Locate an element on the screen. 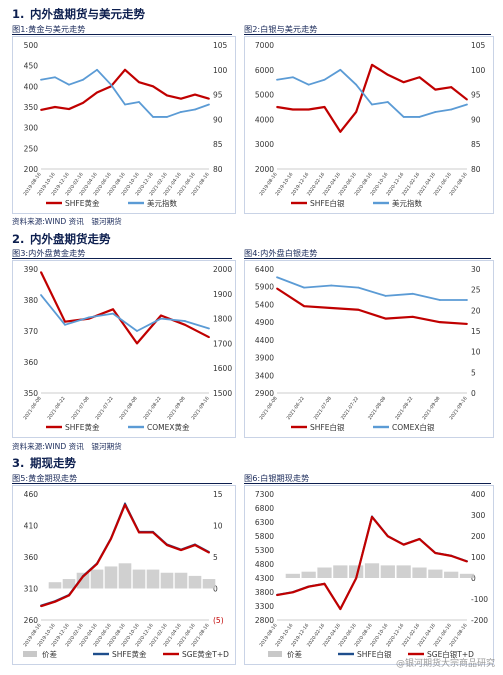 This screenshot has width=503, height=675. legend-label: 价差 is located at coordinates (49, 654).